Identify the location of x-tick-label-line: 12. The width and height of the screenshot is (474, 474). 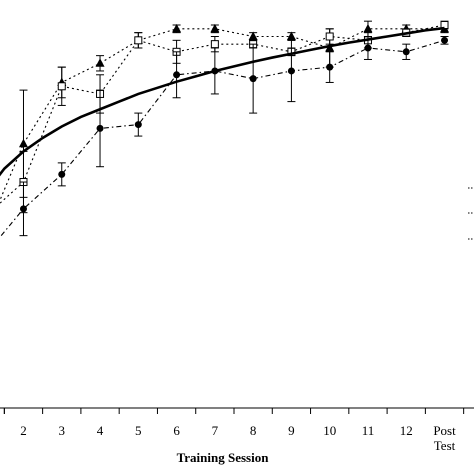
(406, 430).